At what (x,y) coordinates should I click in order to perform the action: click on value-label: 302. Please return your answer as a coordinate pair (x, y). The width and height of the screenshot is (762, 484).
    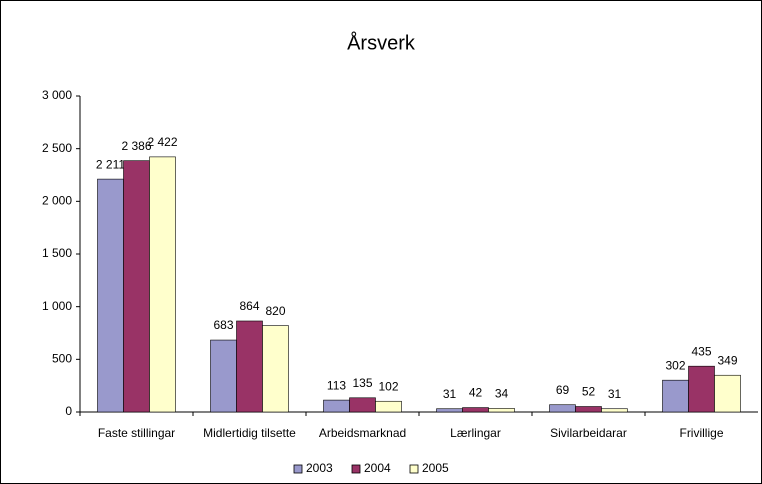
    Looking at the image, I should click on (675, 365).